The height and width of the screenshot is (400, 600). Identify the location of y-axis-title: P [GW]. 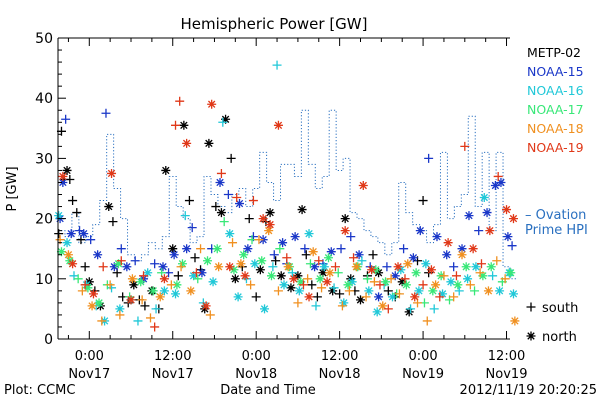
(12, 188).